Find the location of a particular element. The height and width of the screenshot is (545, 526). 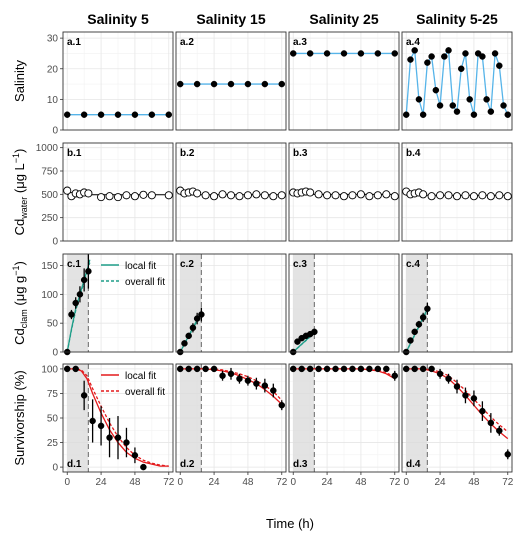

y-tick-label: 30 is located at coordinates (53, 39).